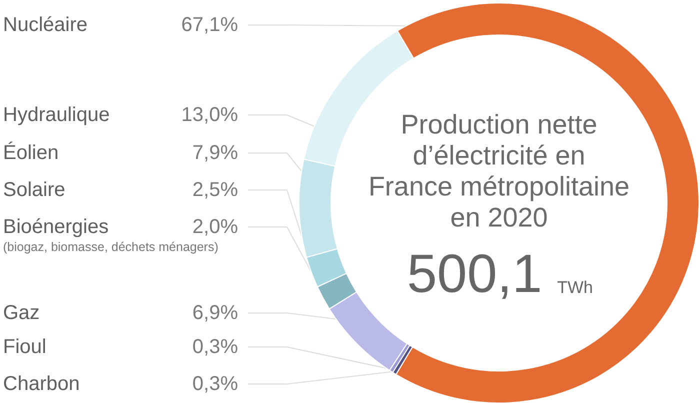  What do you see at coordinates (209, 115) in the screenshot?
I see `data-label: 13,0%` at bounding box center [209, 115].